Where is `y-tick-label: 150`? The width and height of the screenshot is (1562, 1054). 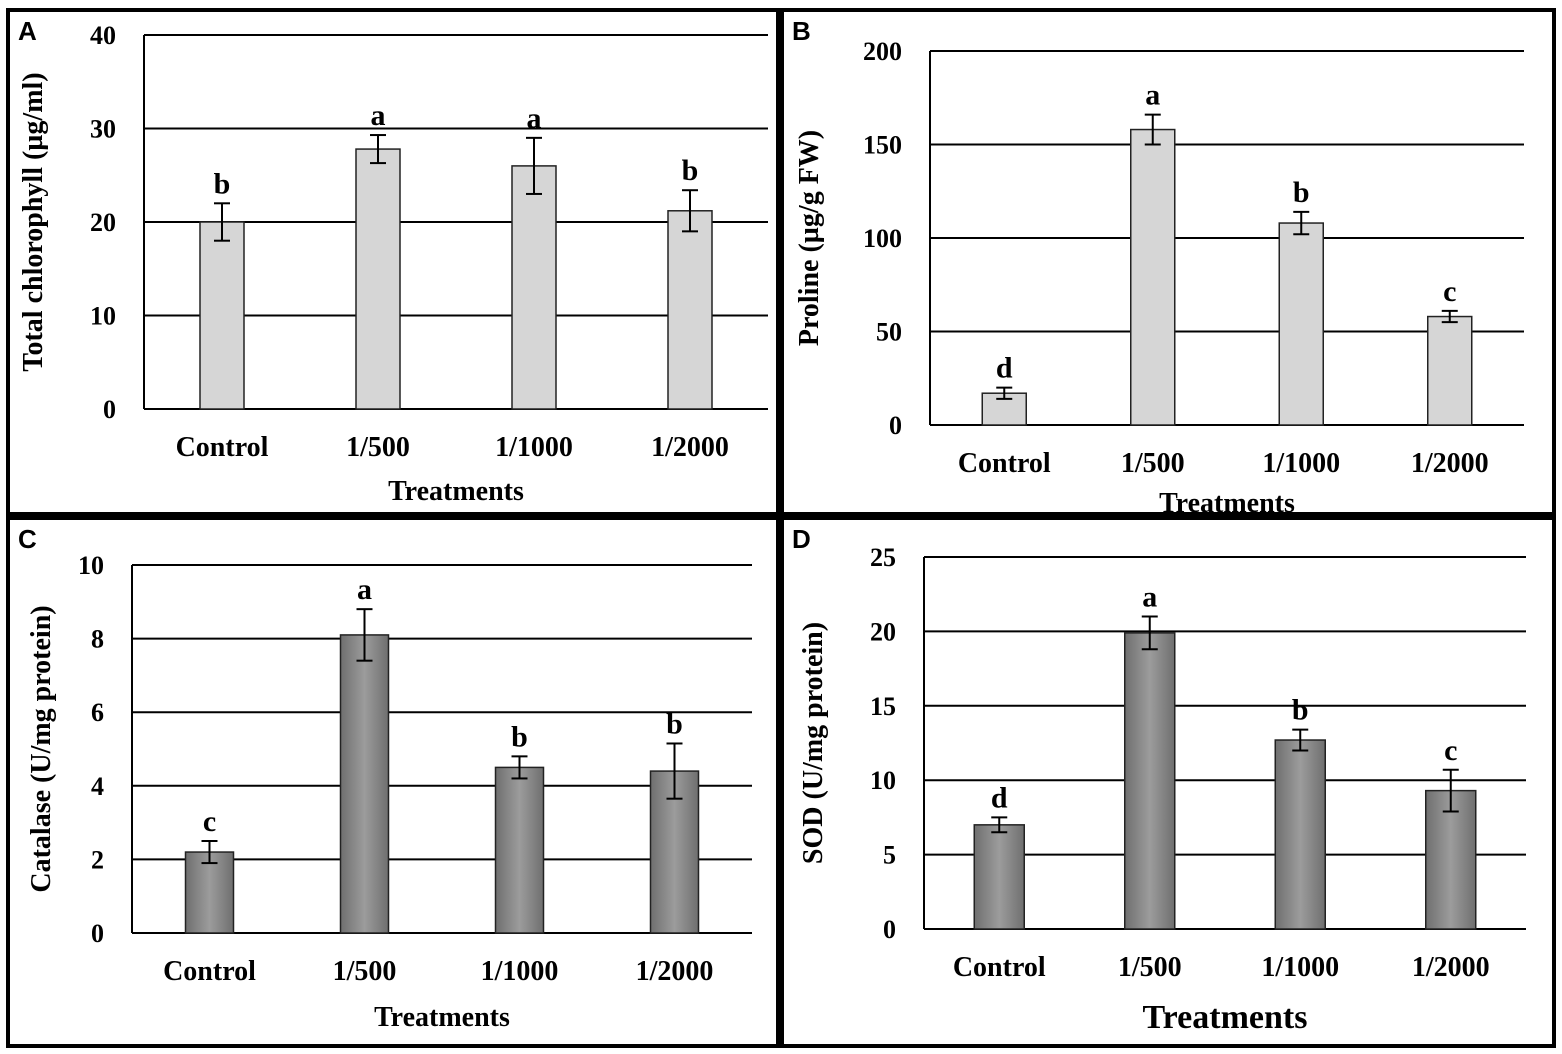 y-tick-label: 150 is located at coordinates (882, 145).